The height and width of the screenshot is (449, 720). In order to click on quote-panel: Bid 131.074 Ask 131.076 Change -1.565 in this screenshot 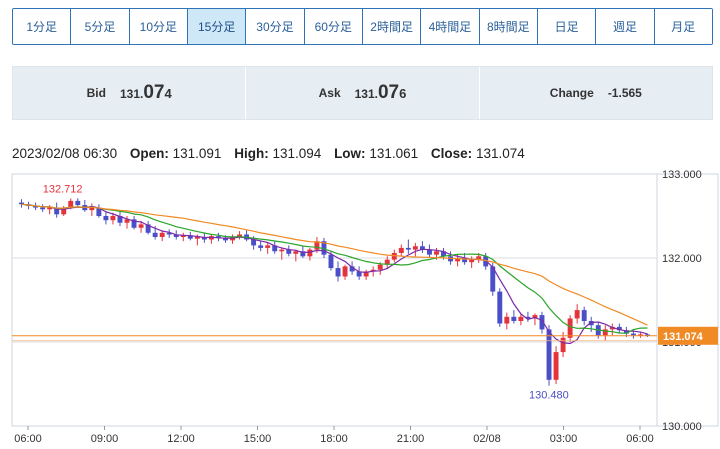, I will do `click(362, 93)`.